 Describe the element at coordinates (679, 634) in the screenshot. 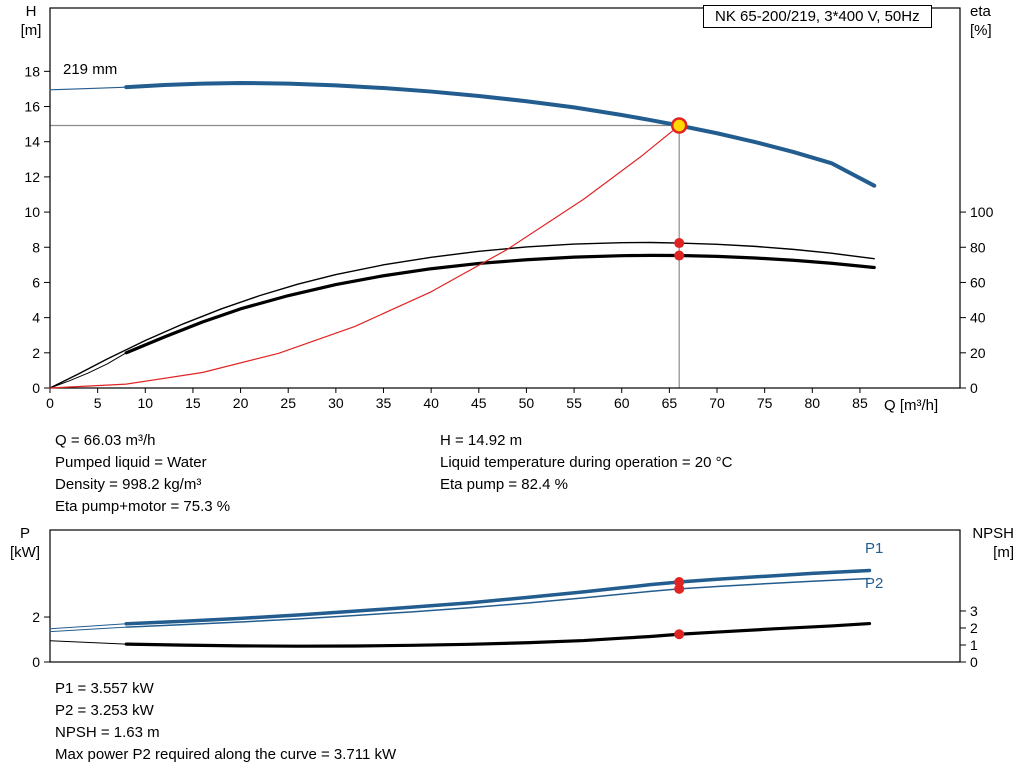

I see `npsh-duty-marker` at that location.